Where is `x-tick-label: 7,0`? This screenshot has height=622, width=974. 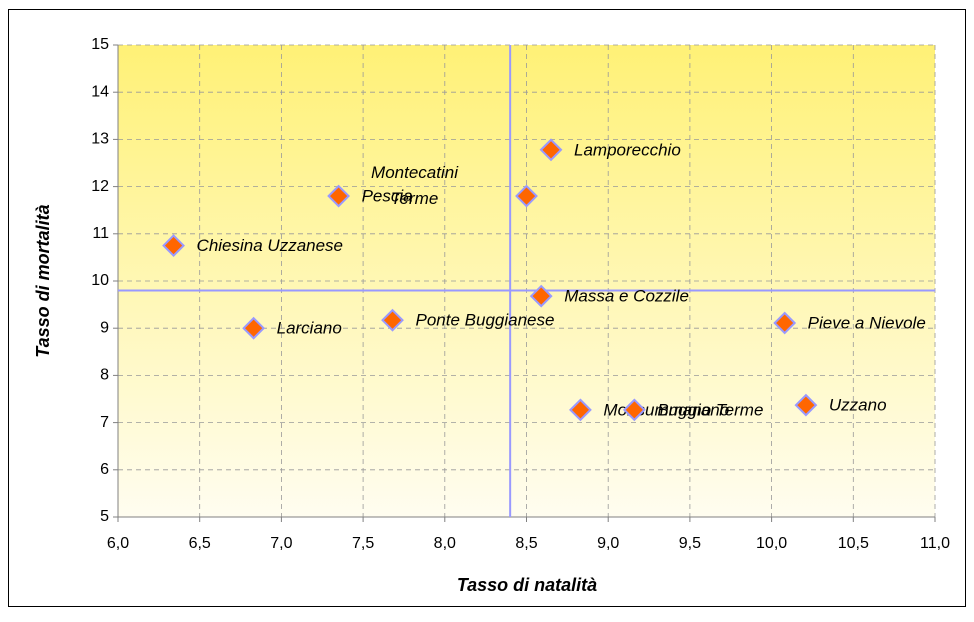
x-tick-label: 7,0 is located at coordinates (281, 543).